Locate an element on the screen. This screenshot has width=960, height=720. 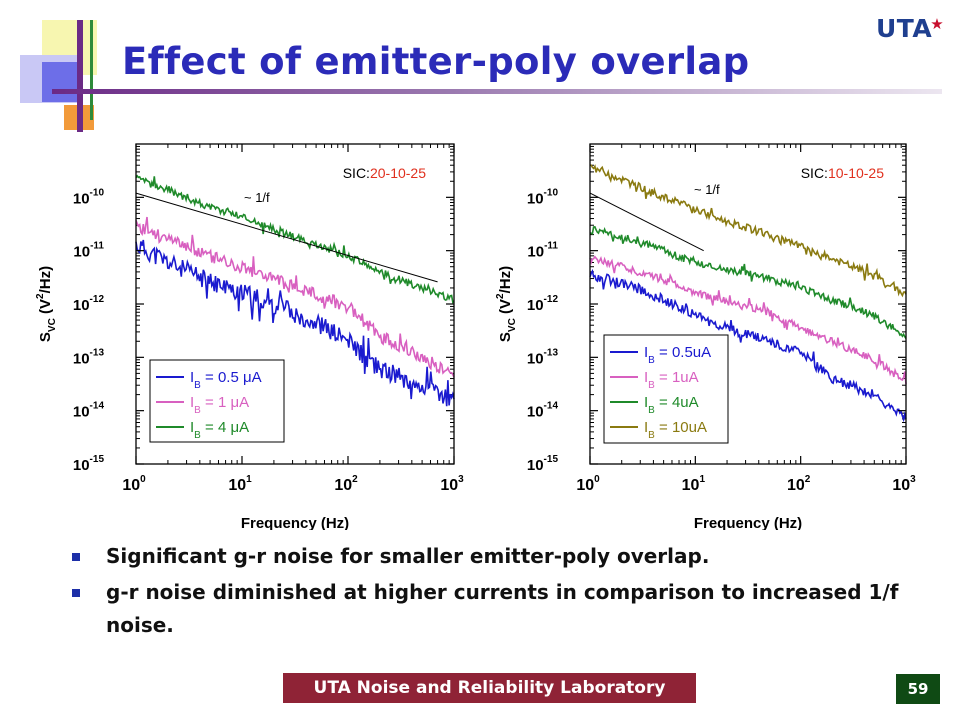
y-tick-label: 10-11 is located at coordinates (88, 251).